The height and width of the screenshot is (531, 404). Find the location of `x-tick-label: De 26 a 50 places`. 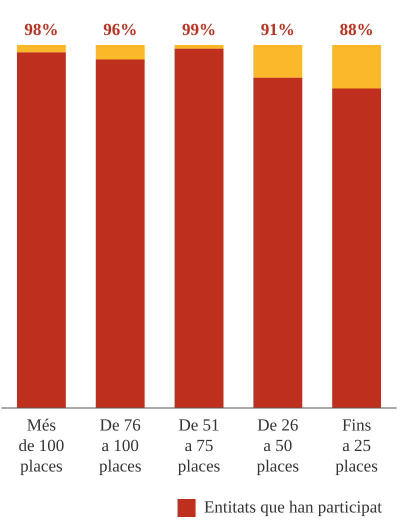

x-tick-label: De 26 a 50 places is located at coordinates (278, 445).